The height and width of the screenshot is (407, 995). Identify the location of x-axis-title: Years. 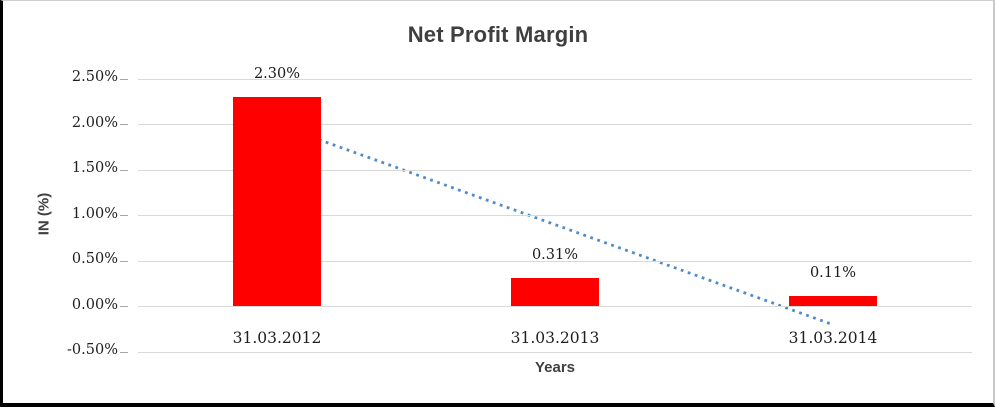
(555, 367).